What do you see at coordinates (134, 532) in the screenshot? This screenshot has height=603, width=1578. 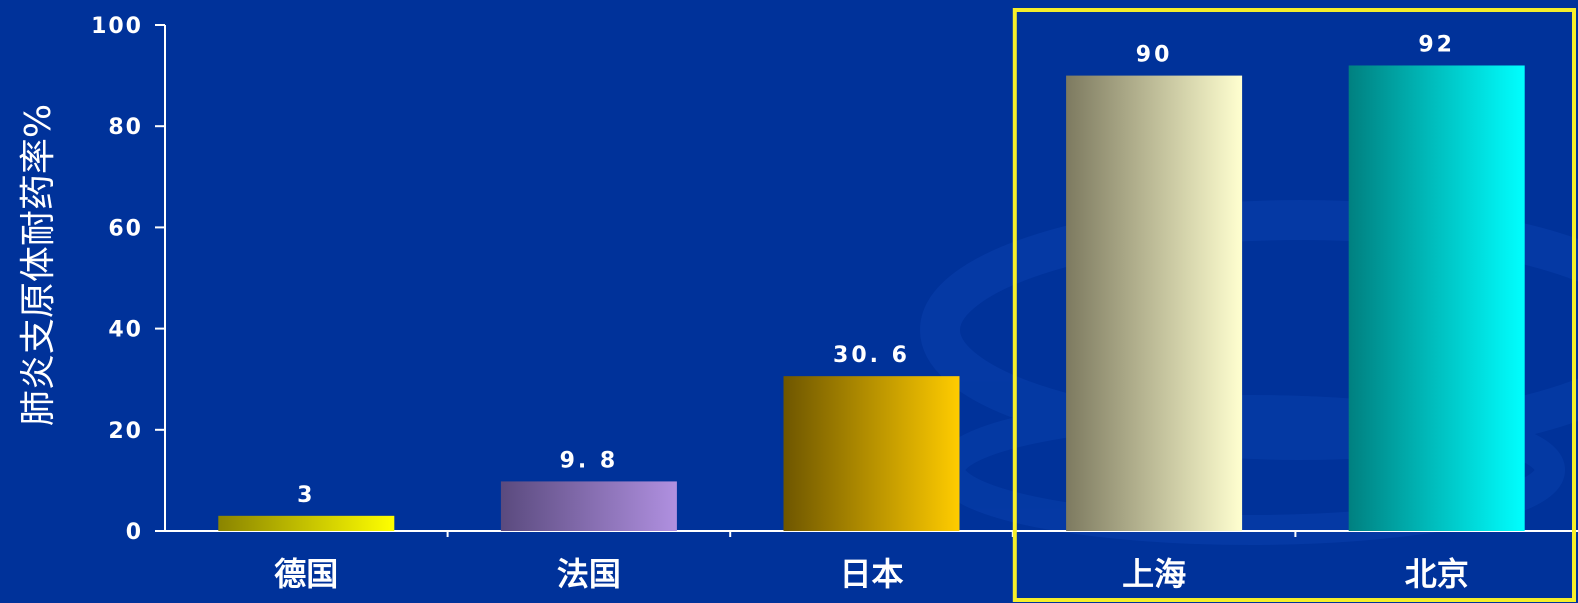 I see `y-tick-label: 0` at bounding box center [134, 532].